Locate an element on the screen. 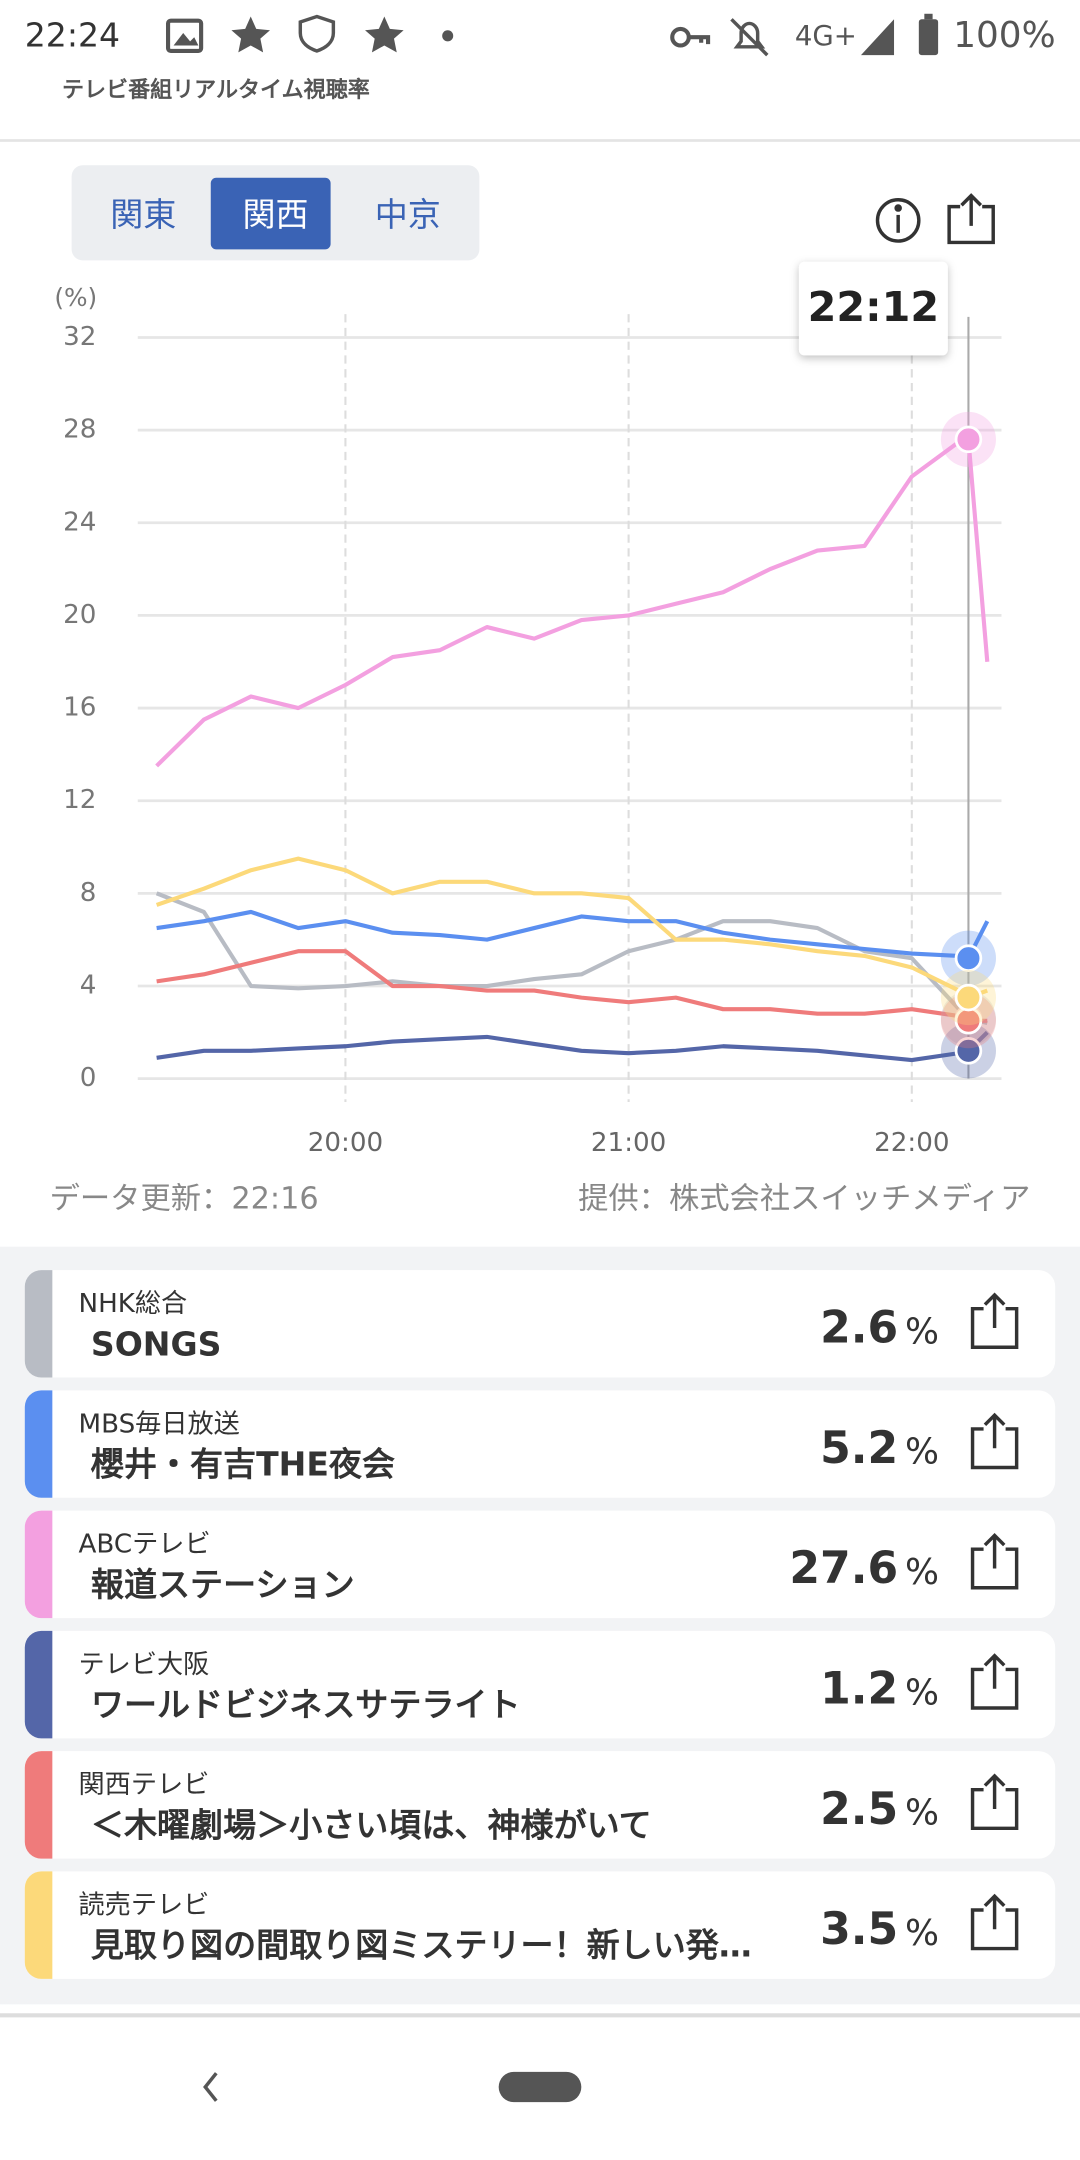  rating: 5.2 is located at coordinates (859, 1448).